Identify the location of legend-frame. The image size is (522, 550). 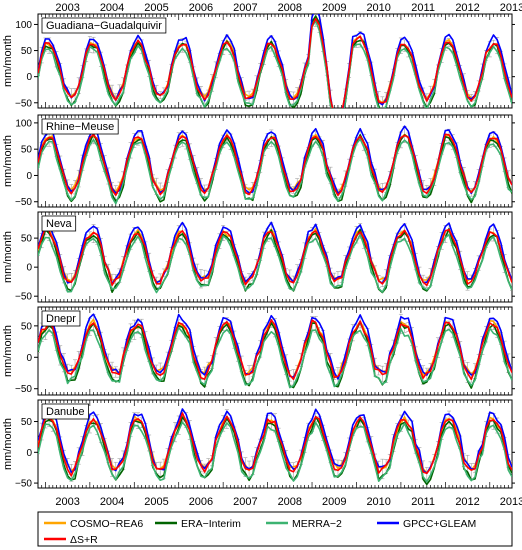
(275, 529).